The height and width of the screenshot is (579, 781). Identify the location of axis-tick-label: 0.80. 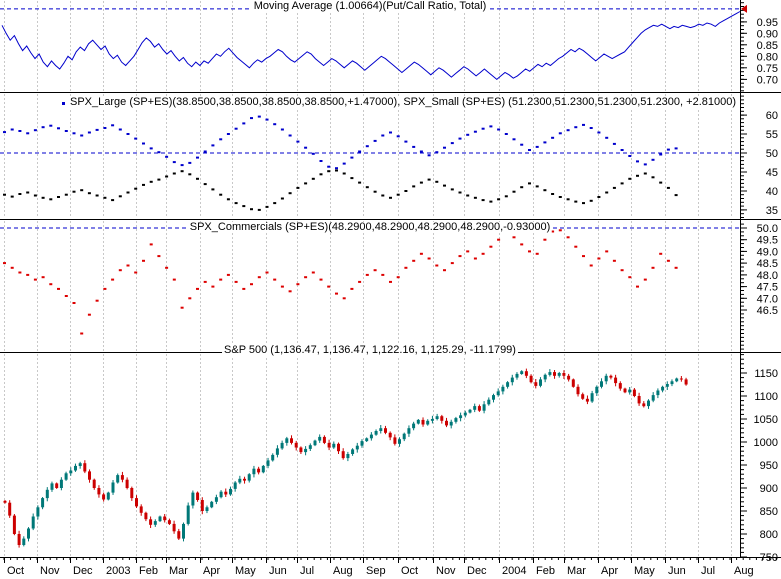
(767, 57).